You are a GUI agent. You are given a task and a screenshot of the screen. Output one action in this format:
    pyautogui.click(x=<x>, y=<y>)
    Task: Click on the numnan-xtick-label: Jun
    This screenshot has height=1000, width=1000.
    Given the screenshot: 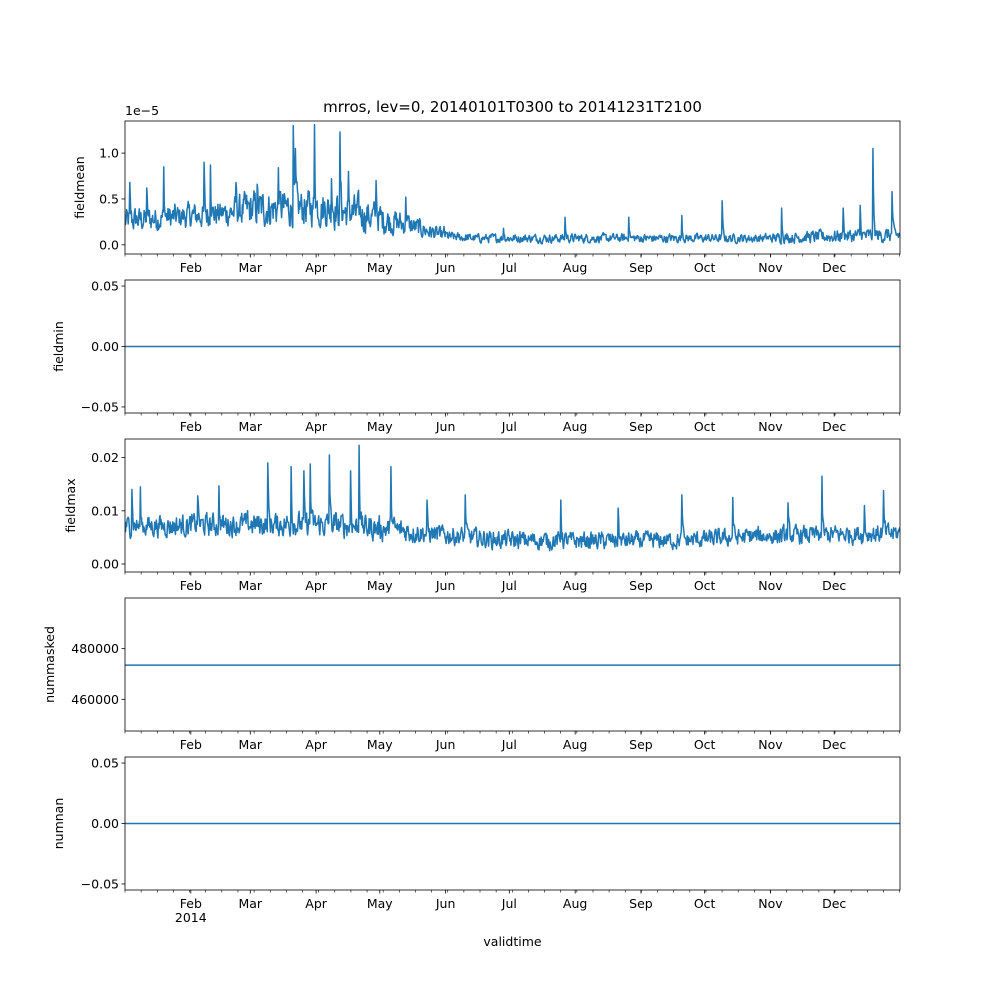 What is the action you would take?
    pyautogui.click(x=445, y=903)
    